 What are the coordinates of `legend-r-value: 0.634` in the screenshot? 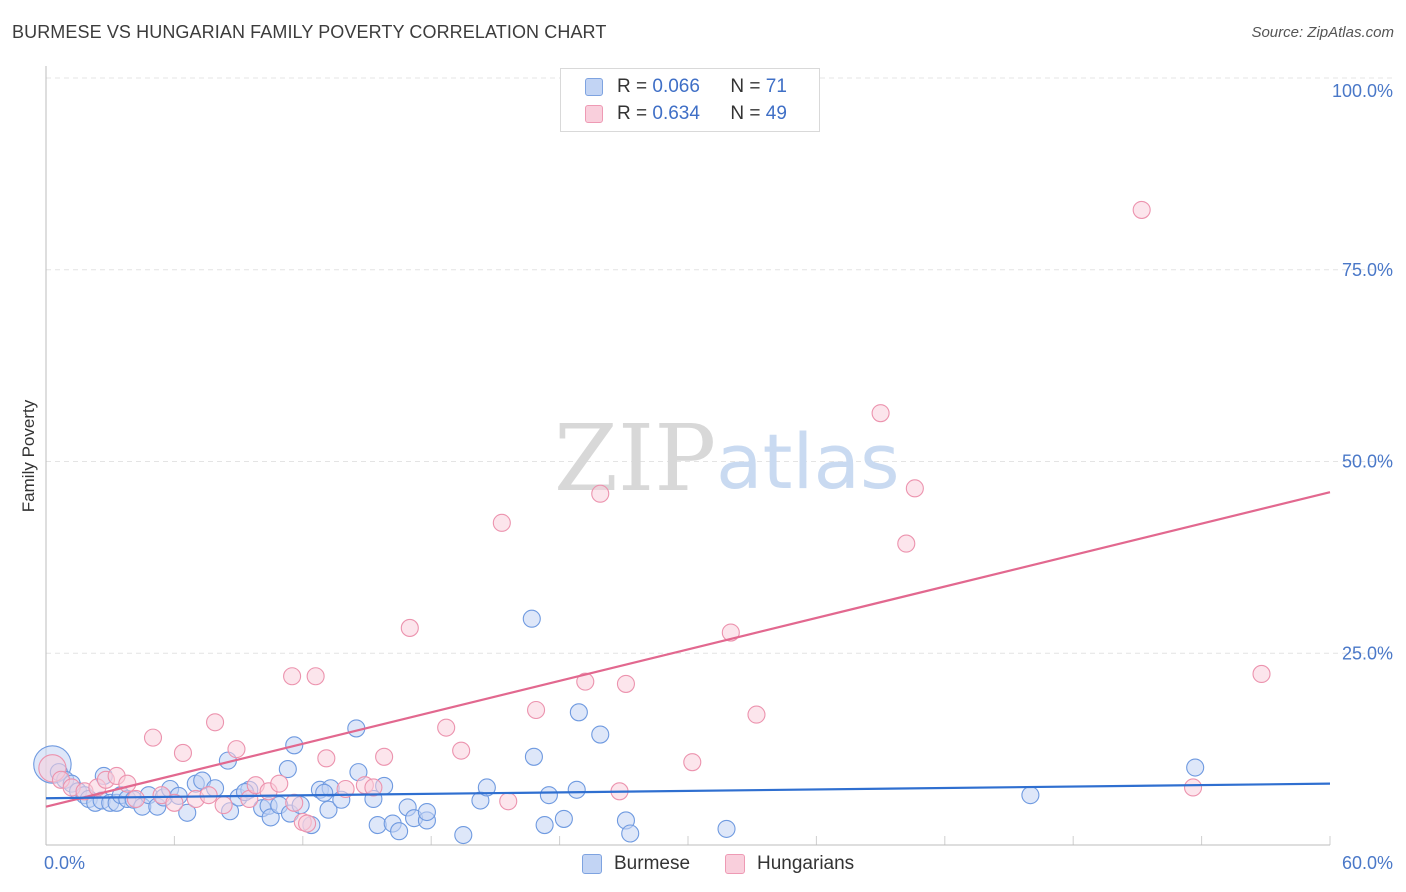 It's located at (676, 113).